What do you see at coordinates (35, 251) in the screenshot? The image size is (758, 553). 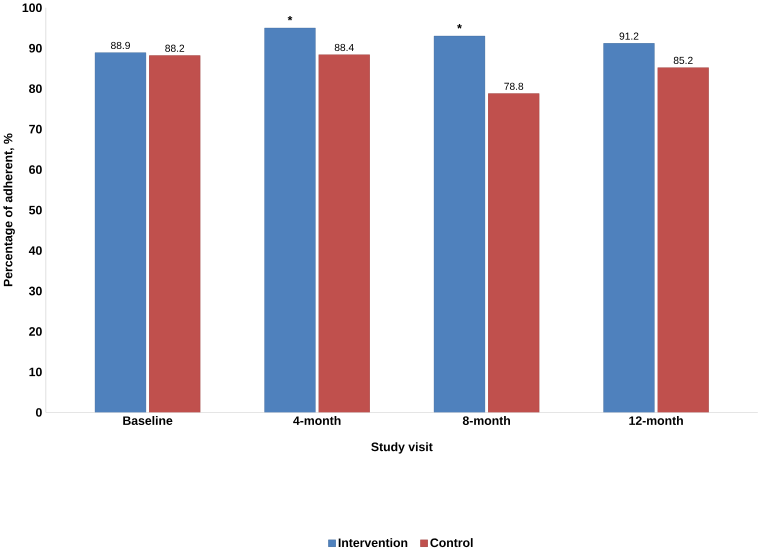 I see `y-tick-label: 40` at bounding box center [35, 251].